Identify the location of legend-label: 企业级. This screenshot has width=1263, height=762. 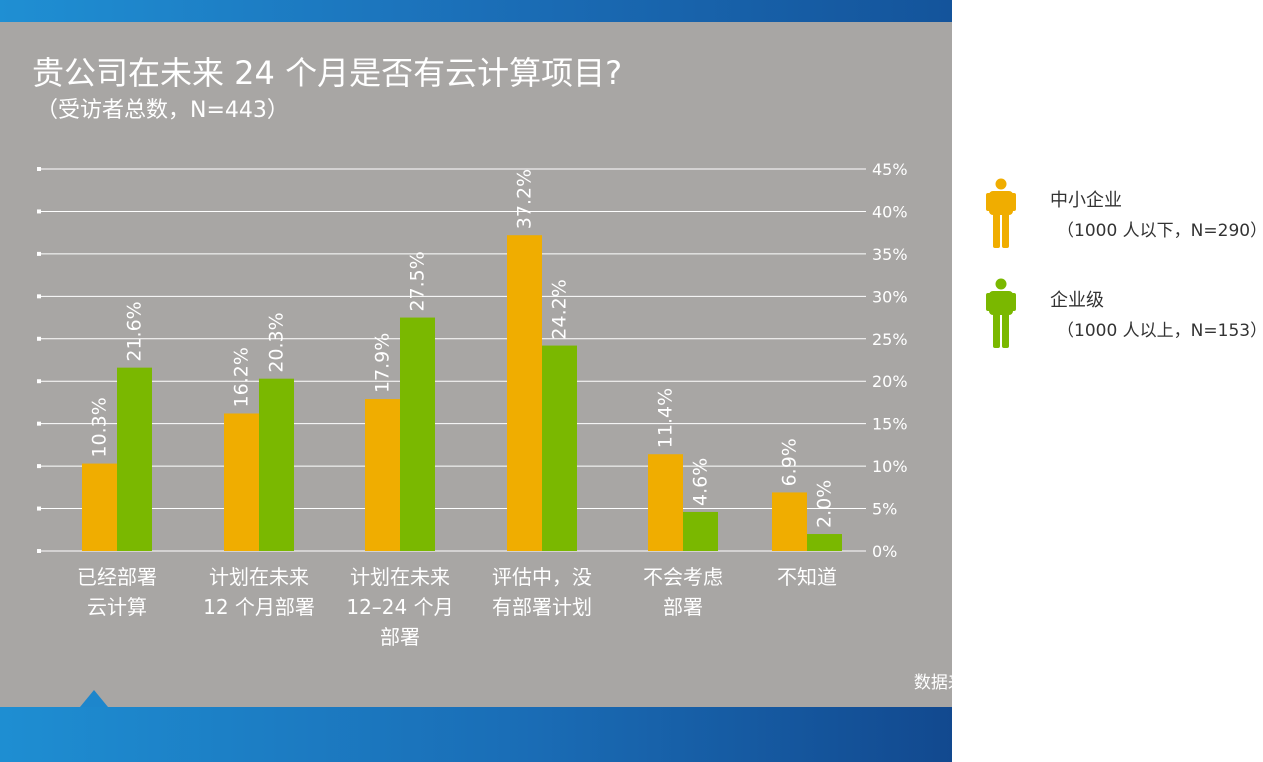
(1077, 300).